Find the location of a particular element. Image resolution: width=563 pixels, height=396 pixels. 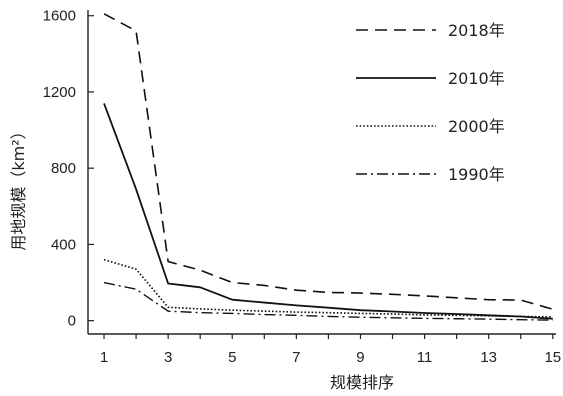

legend-label: 1990年 is located at coordinates (476, 174).